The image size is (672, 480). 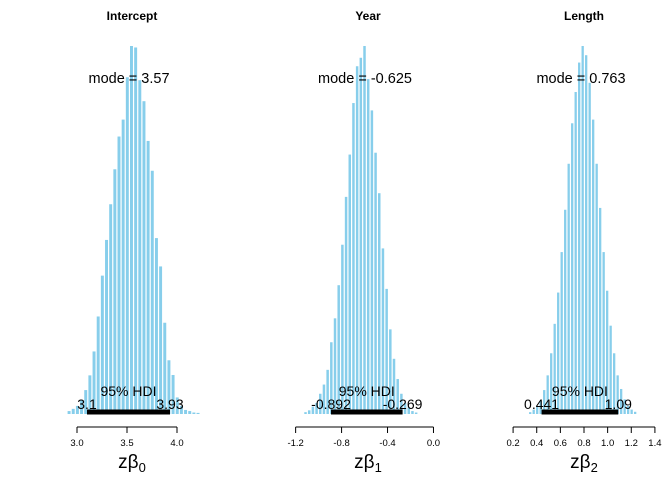 I want to click on panel-title: Year, so click(x=368, y=16).